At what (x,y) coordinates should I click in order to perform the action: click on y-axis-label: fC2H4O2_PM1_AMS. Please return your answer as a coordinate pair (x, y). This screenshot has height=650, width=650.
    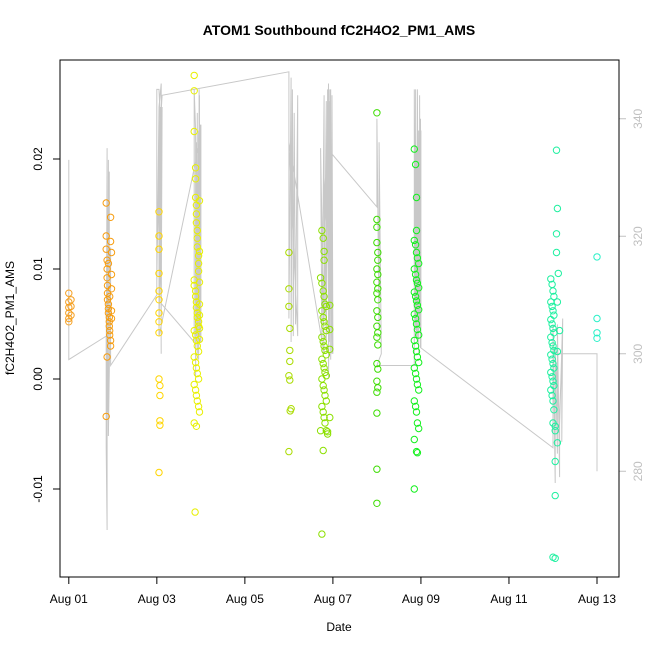
    Looking at the image, I should click on (10, 318).